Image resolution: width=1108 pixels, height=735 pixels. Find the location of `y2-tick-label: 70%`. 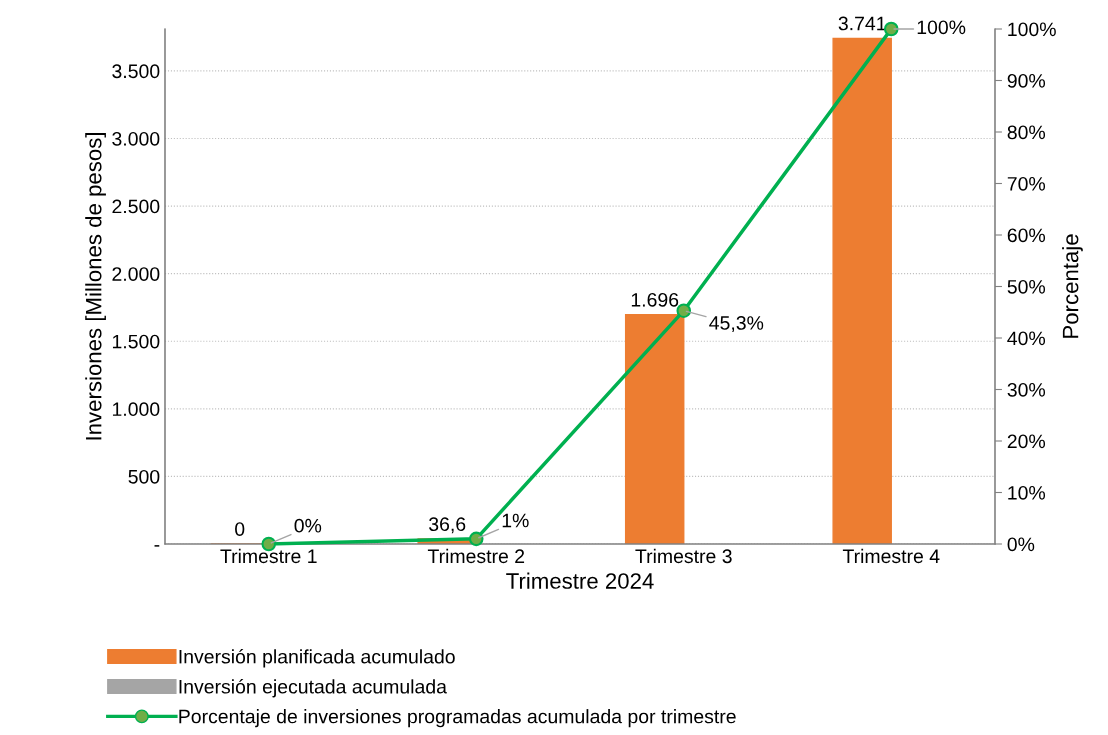

y2-tick-label: 70% is located at coordinates (1026, 183).